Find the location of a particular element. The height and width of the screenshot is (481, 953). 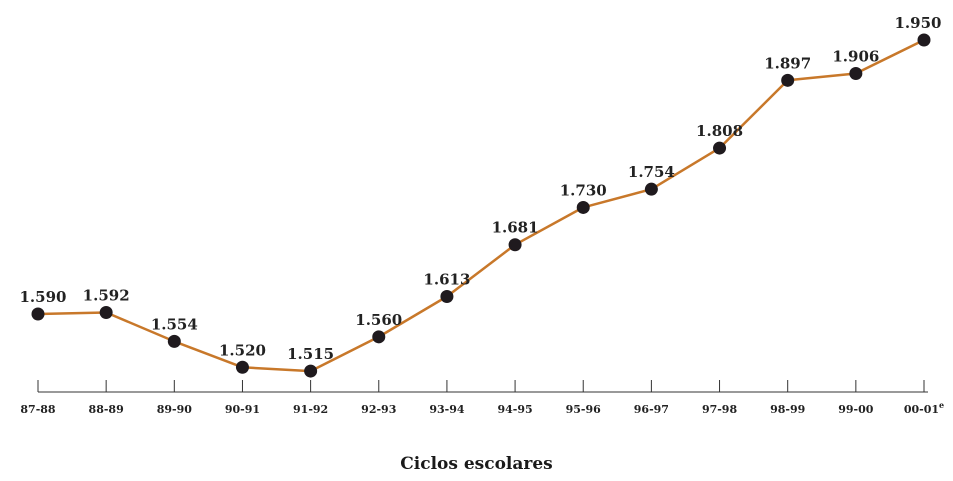

x-axis-title: Ciclos escolares is located at coordinates (476, 464).